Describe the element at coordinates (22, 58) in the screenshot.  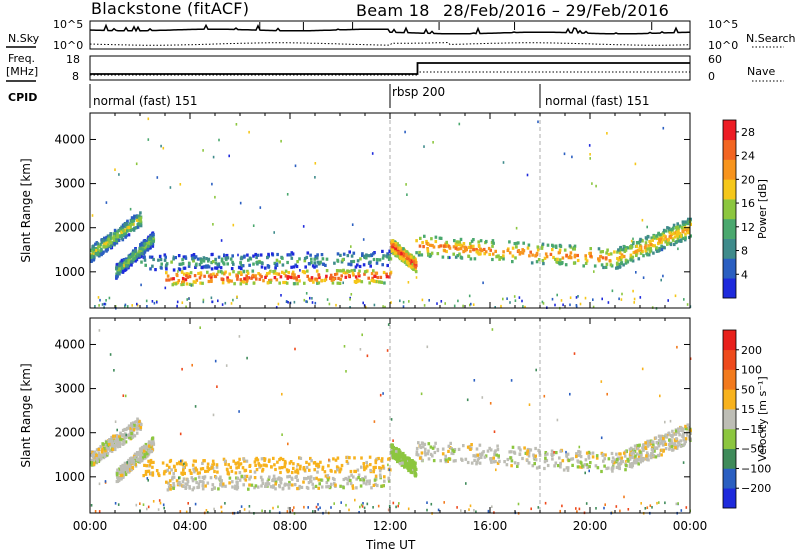
I see `freq-label: Freq.` at that location.